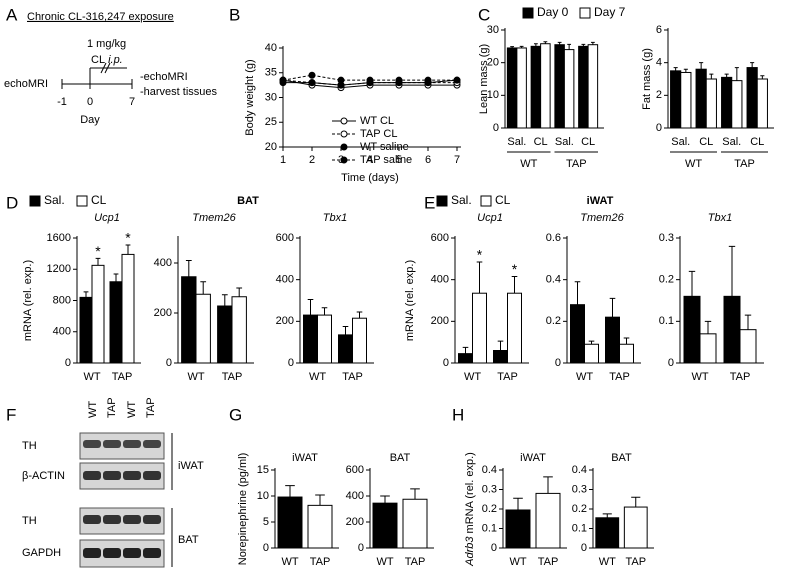  Describe the element at coordinates (188, 540) in the screenshot. I see `blot-tissue: BAT` at that location.